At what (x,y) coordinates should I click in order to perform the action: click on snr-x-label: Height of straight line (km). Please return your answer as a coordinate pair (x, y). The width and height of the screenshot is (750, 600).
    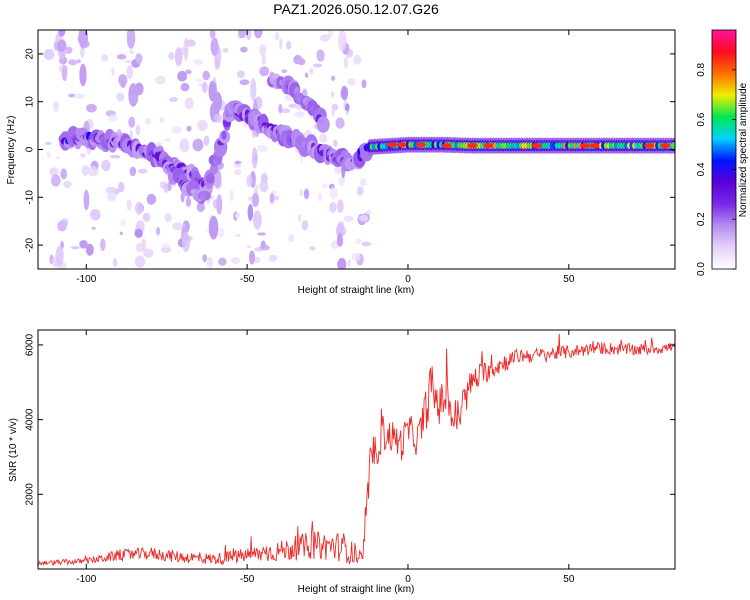
    Looking at the image, I should click on (356, 589).